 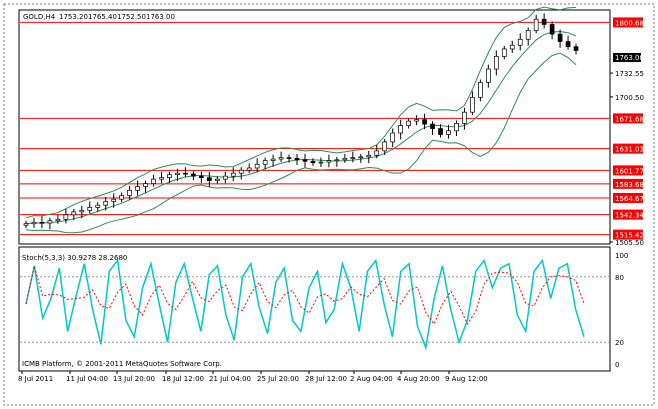 I want to click on level-tag-label: 1564.67, so click(x=629, y=199).